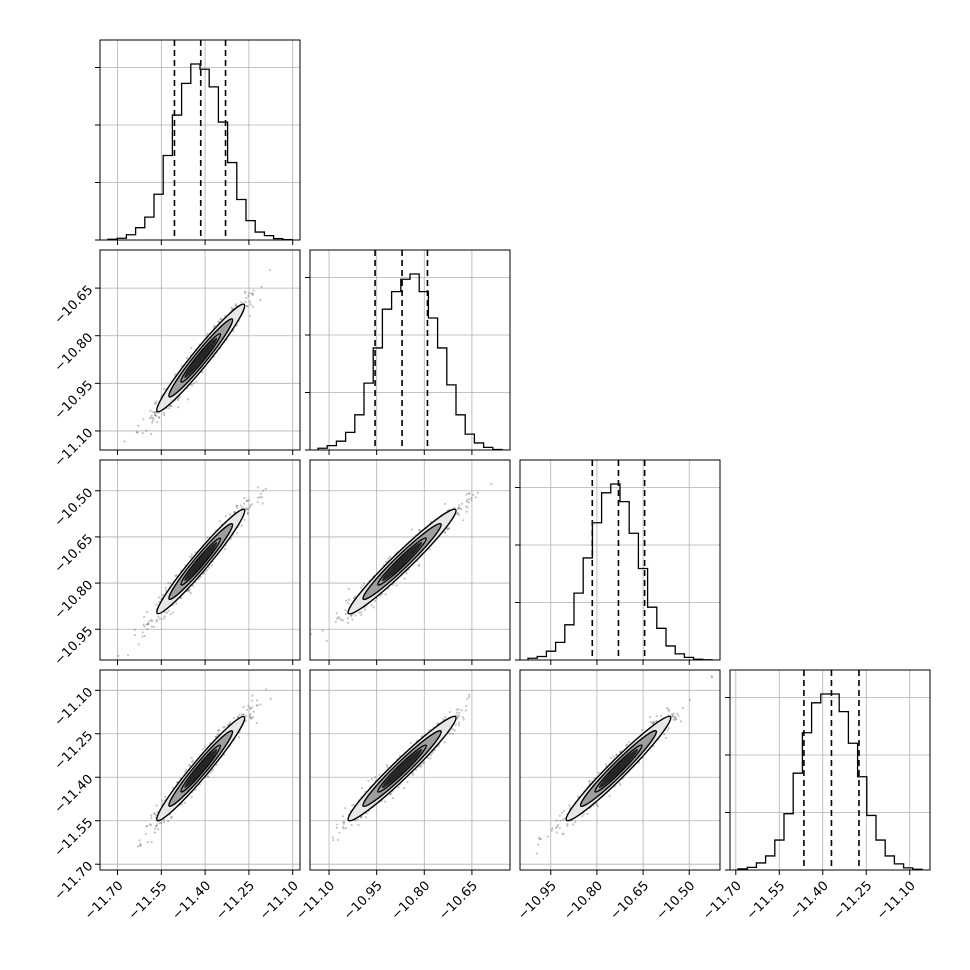  I want to click on contour-inner, so click(402, 768).